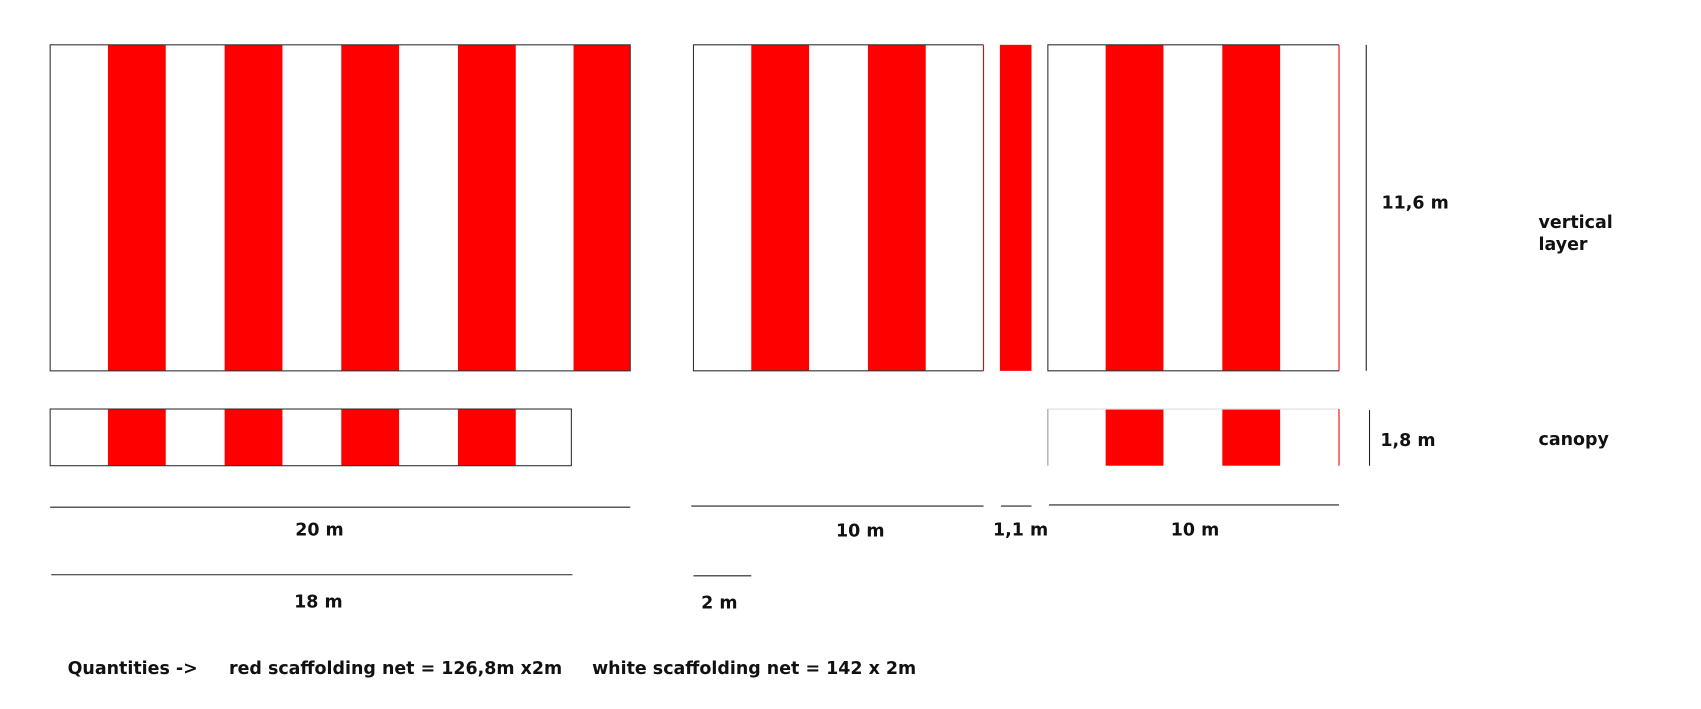 Image resolution: width=1701 pixels, height=709 pixels. Describe the element at coordinates (395, 669) in the screenshot. I see `quantity: red scaffolding net = 126,8m x2m` at that location.